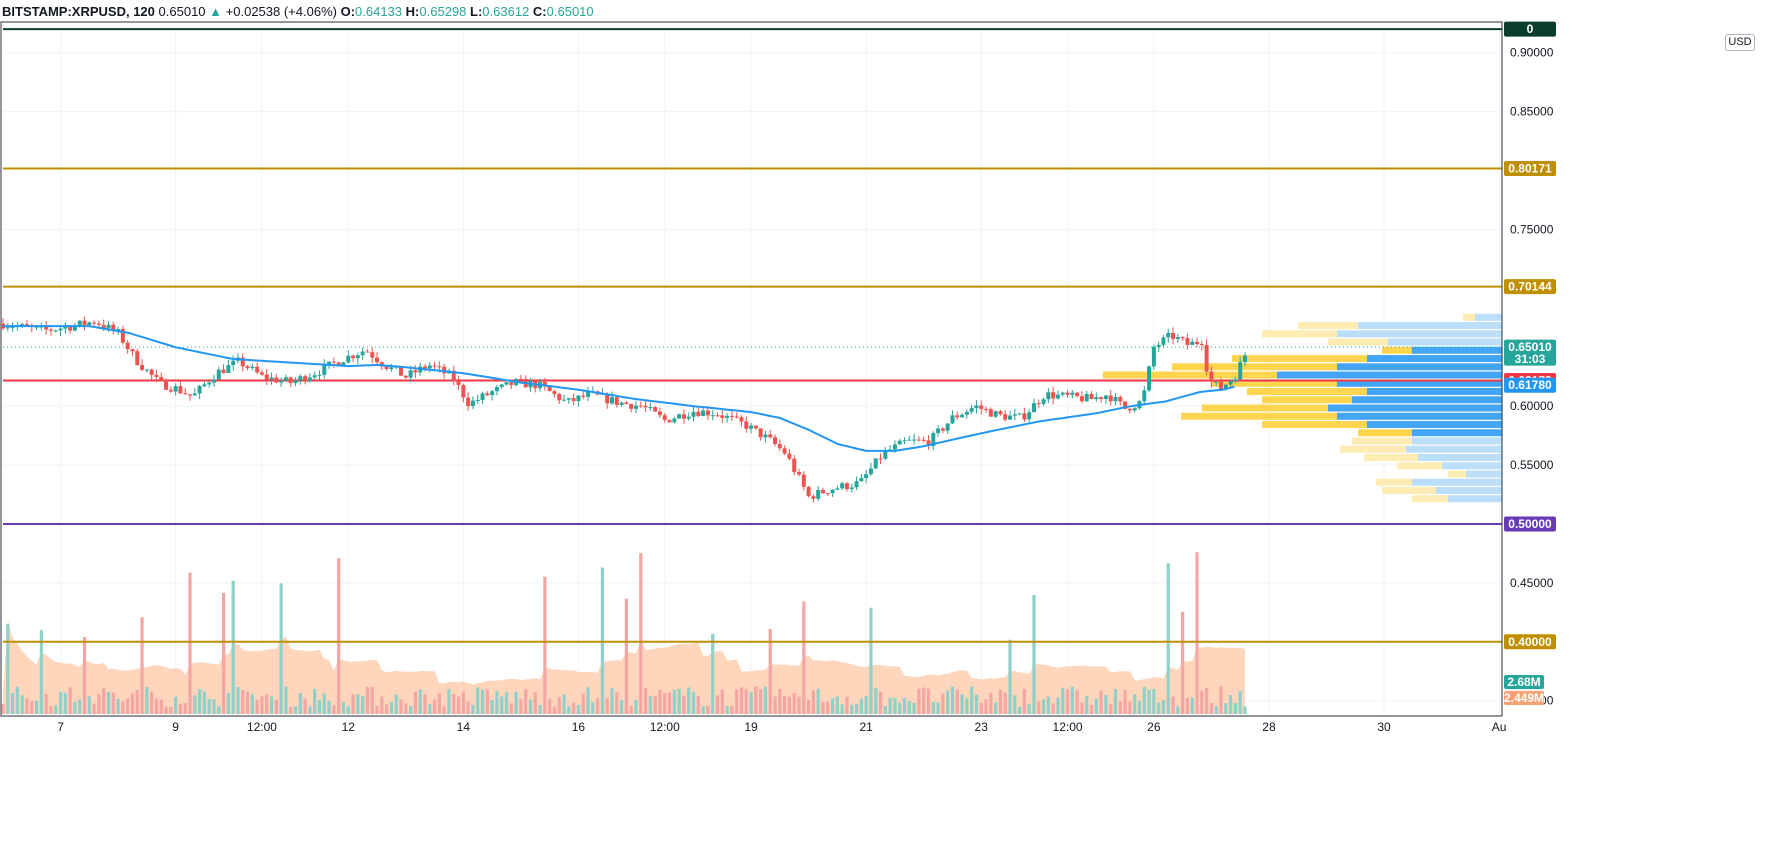 The width and height of the screenshot is (1776, 842). I want to click on open-label: O:, so click(348, 11).